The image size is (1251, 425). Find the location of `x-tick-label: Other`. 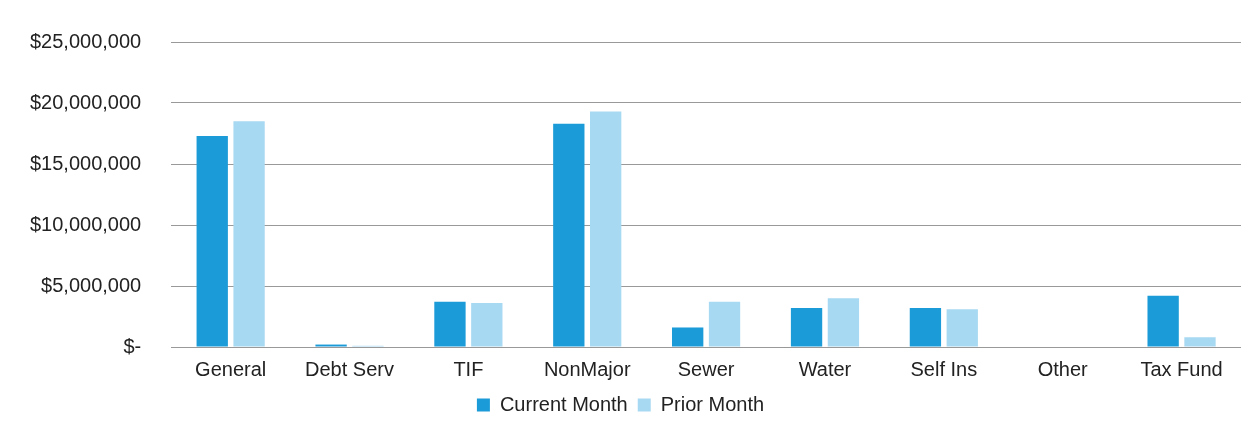

x-tick-label: Other is located at coordinates (1063, 368).